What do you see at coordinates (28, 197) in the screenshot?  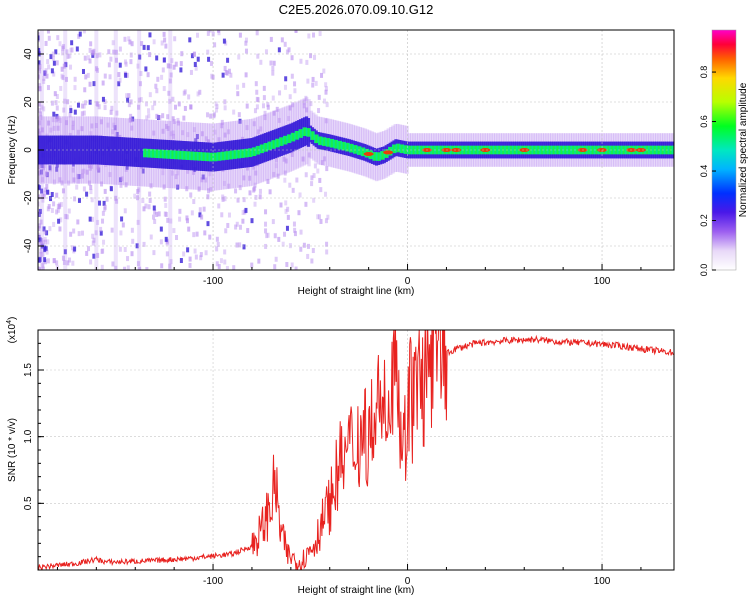 I see `spectrogram-y-tick-label: -20` at bounding box center [28, 197].